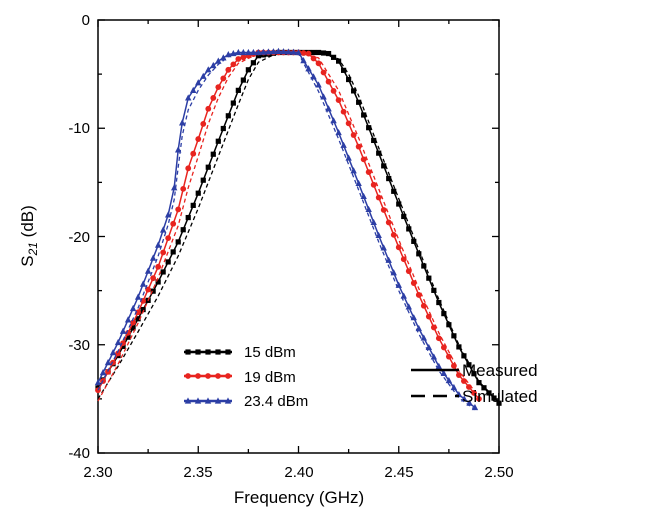  What do you see at coordinates (246, 377) in the screenshot?
I see `legend-power: 15 dBm 19 dBm 23.4 dBm` at bounding box center [246, 377].